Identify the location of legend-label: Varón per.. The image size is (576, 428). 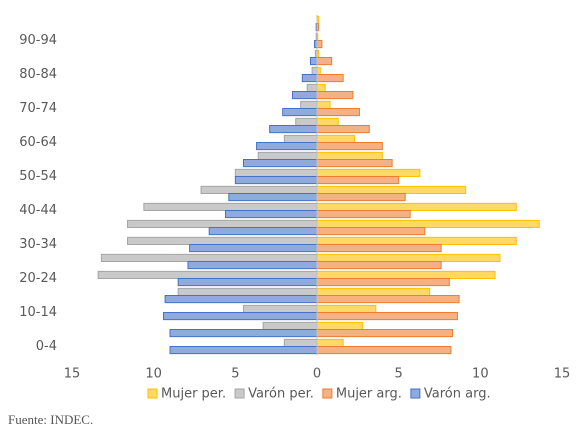
(281, 394).